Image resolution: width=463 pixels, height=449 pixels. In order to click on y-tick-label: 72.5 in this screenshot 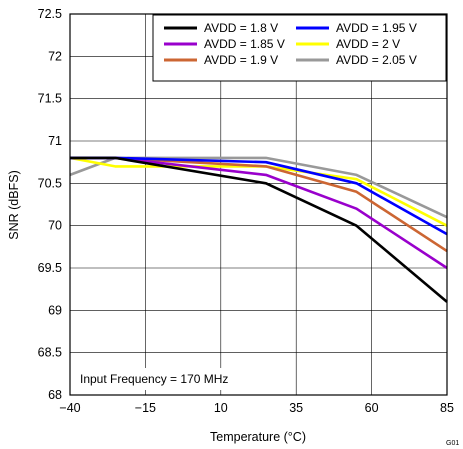, I will do `click(50, 14)`.